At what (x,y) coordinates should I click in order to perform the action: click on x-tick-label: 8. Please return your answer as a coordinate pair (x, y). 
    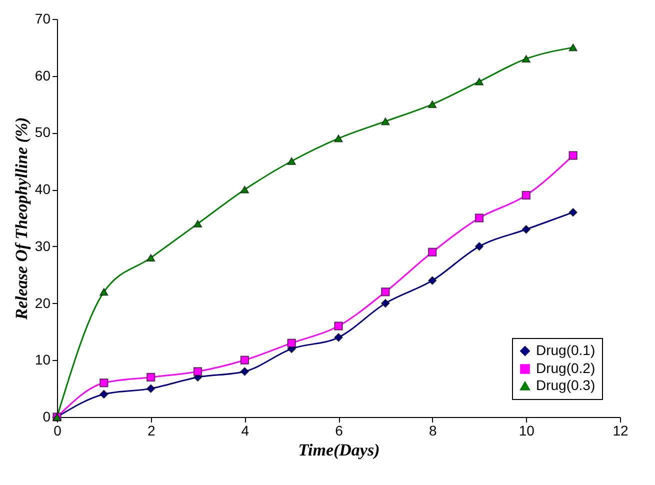
    Looking at the image, I should click on (432, 430).